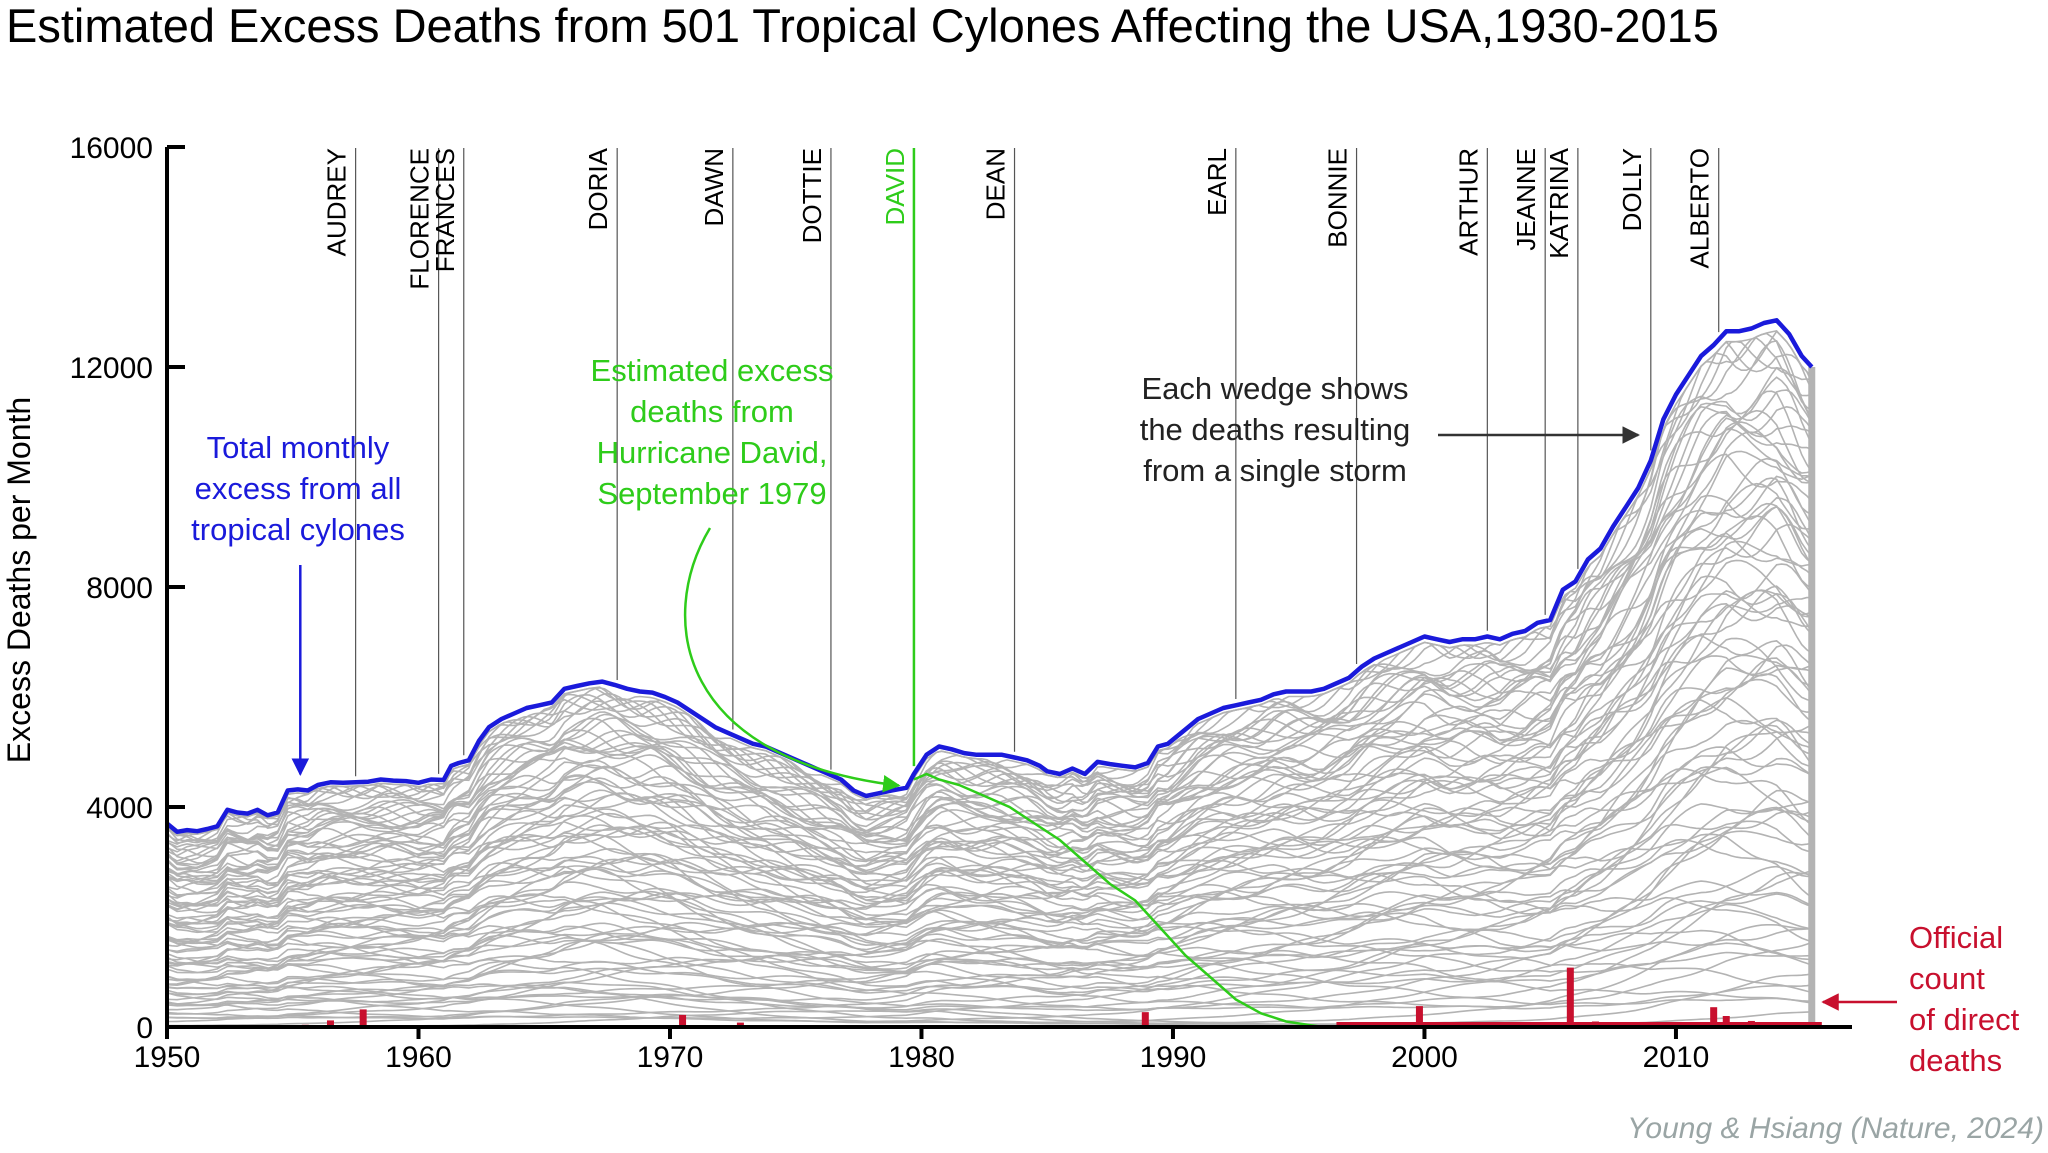 The height and width of the screenshot is (1153, 2048). What do you see at coordinates (1526, 199) in the screenshot?
I see `storm-label: JEANNE` at bounding box center [1526, 199].